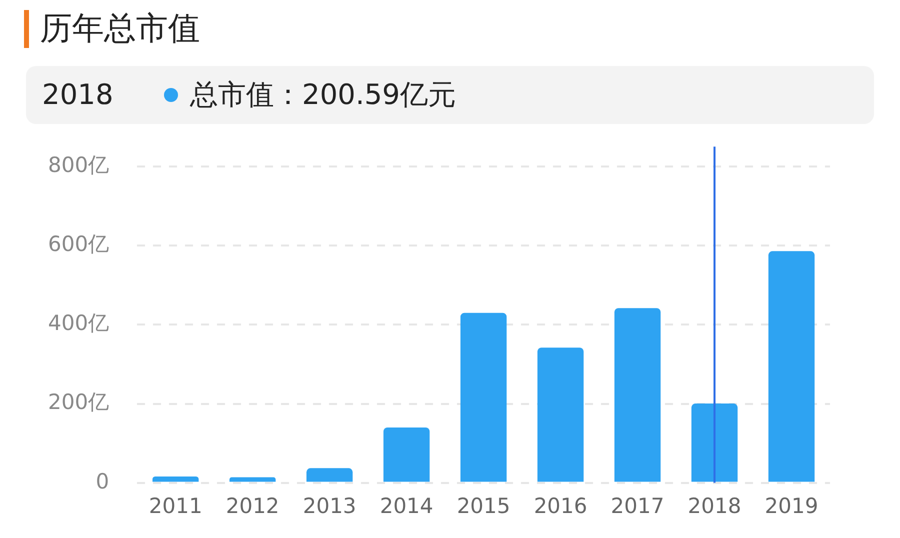 The width and height of the screenshot is (900, 538). I want to click on y-tick-label: 600亿, so click(79, 244).